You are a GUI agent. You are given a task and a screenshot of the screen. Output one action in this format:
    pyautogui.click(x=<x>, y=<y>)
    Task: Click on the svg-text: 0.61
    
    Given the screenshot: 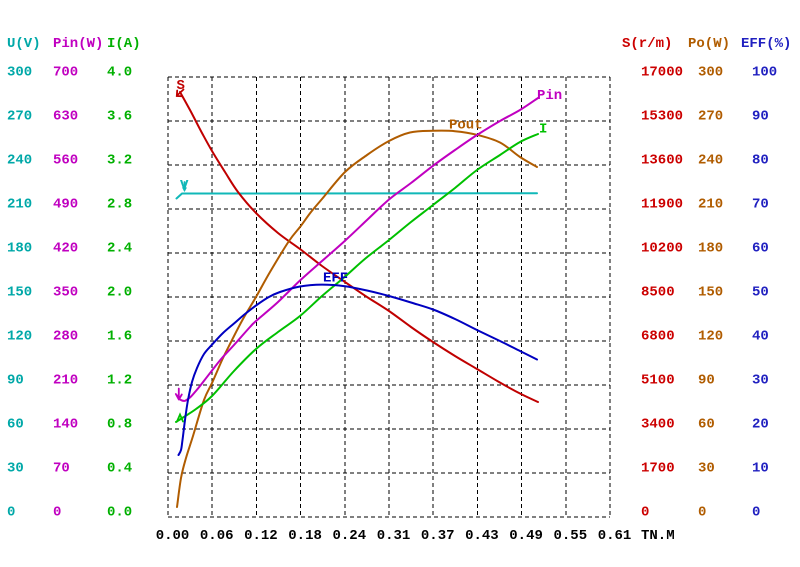 What is the action you would take?
    pyautogui.click(x=615, y=536)
    